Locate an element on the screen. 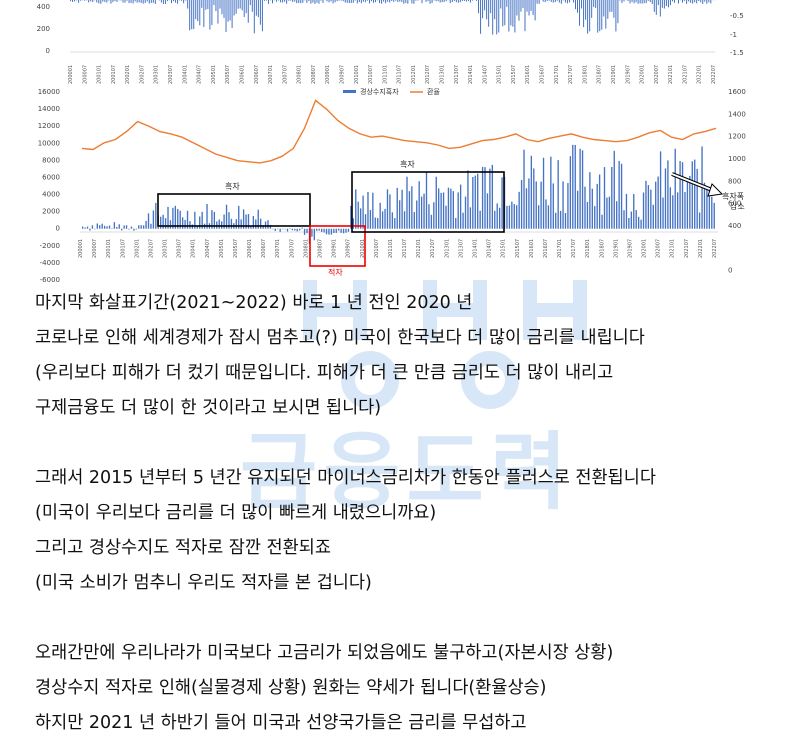 The height and width of the screenshot is (741, 791). left-tick-1: 14000 is located at coordinates (49, 109).